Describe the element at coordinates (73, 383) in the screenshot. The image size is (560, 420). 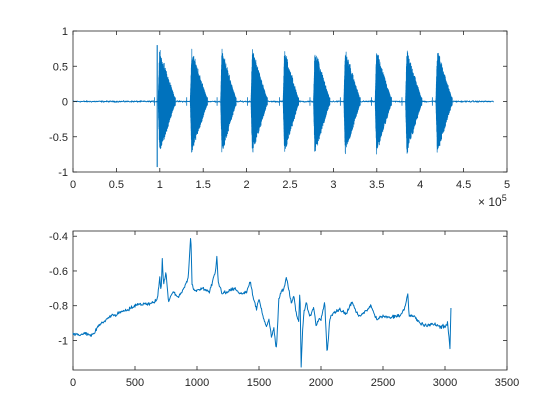
I see `bottom-x-tick-label: 0` at that location.